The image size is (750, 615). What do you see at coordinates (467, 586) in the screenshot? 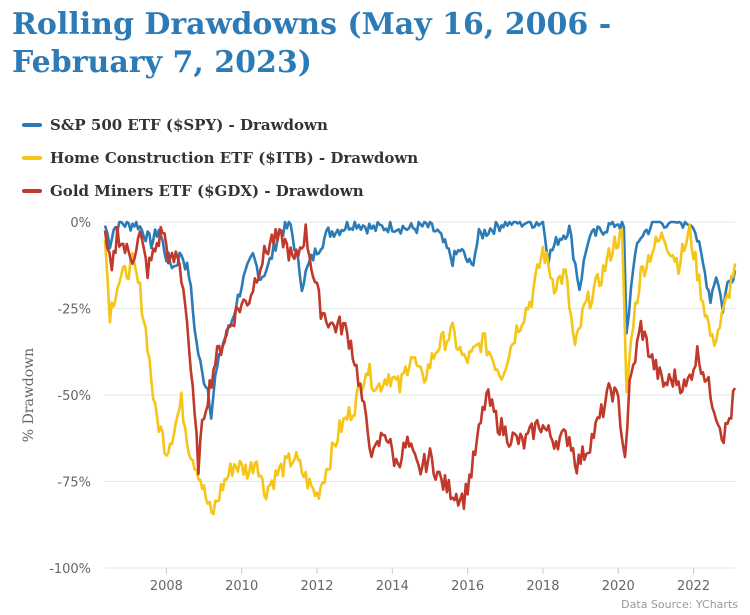
I see `x-tick-label: 2016` at bounding box center [467, 586].